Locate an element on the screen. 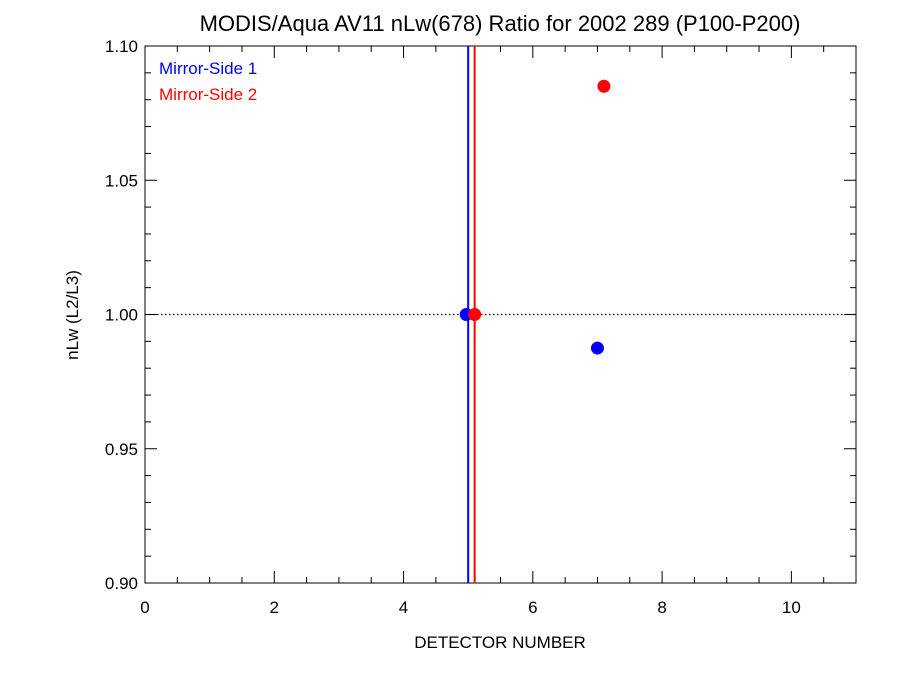 This screenshot has width=900, height=675. x-tick-label: 4 is located at coordinates (403, 607).